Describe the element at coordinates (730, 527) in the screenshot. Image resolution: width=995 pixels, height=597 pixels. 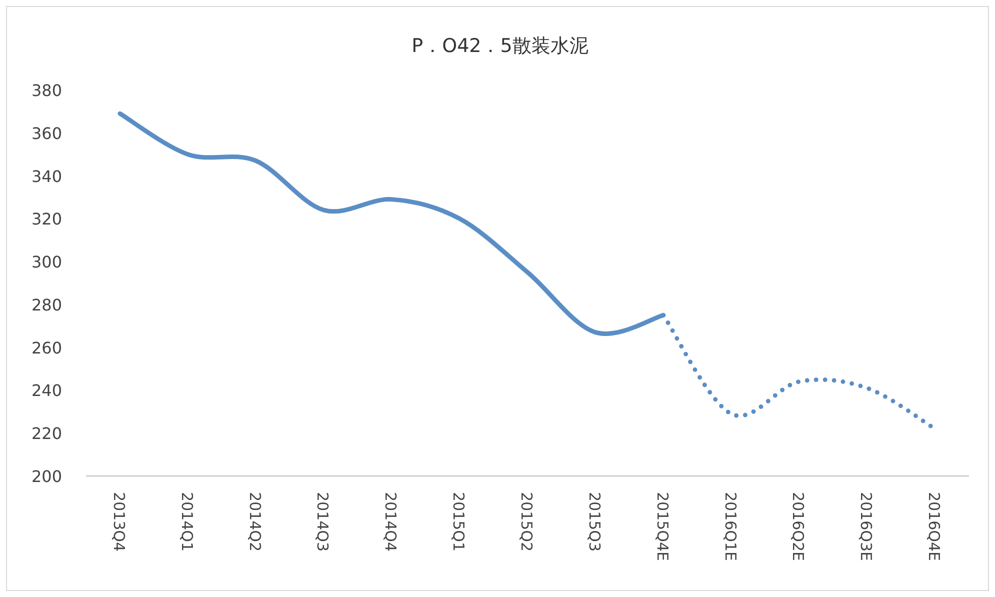
I see `x-tick-label: 2016Q1E` at that location.